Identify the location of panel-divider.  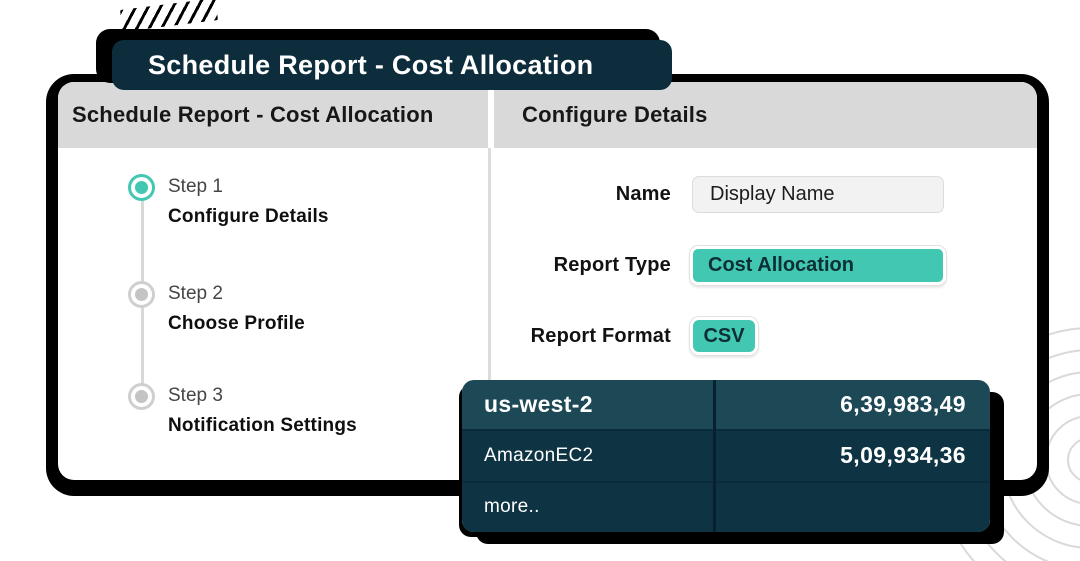
(489, 314).